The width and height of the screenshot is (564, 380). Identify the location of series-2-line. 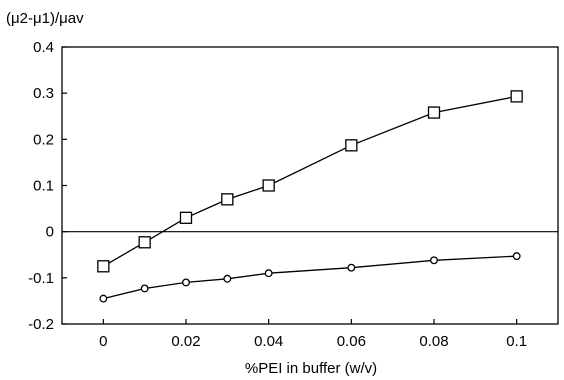
(310, 277).